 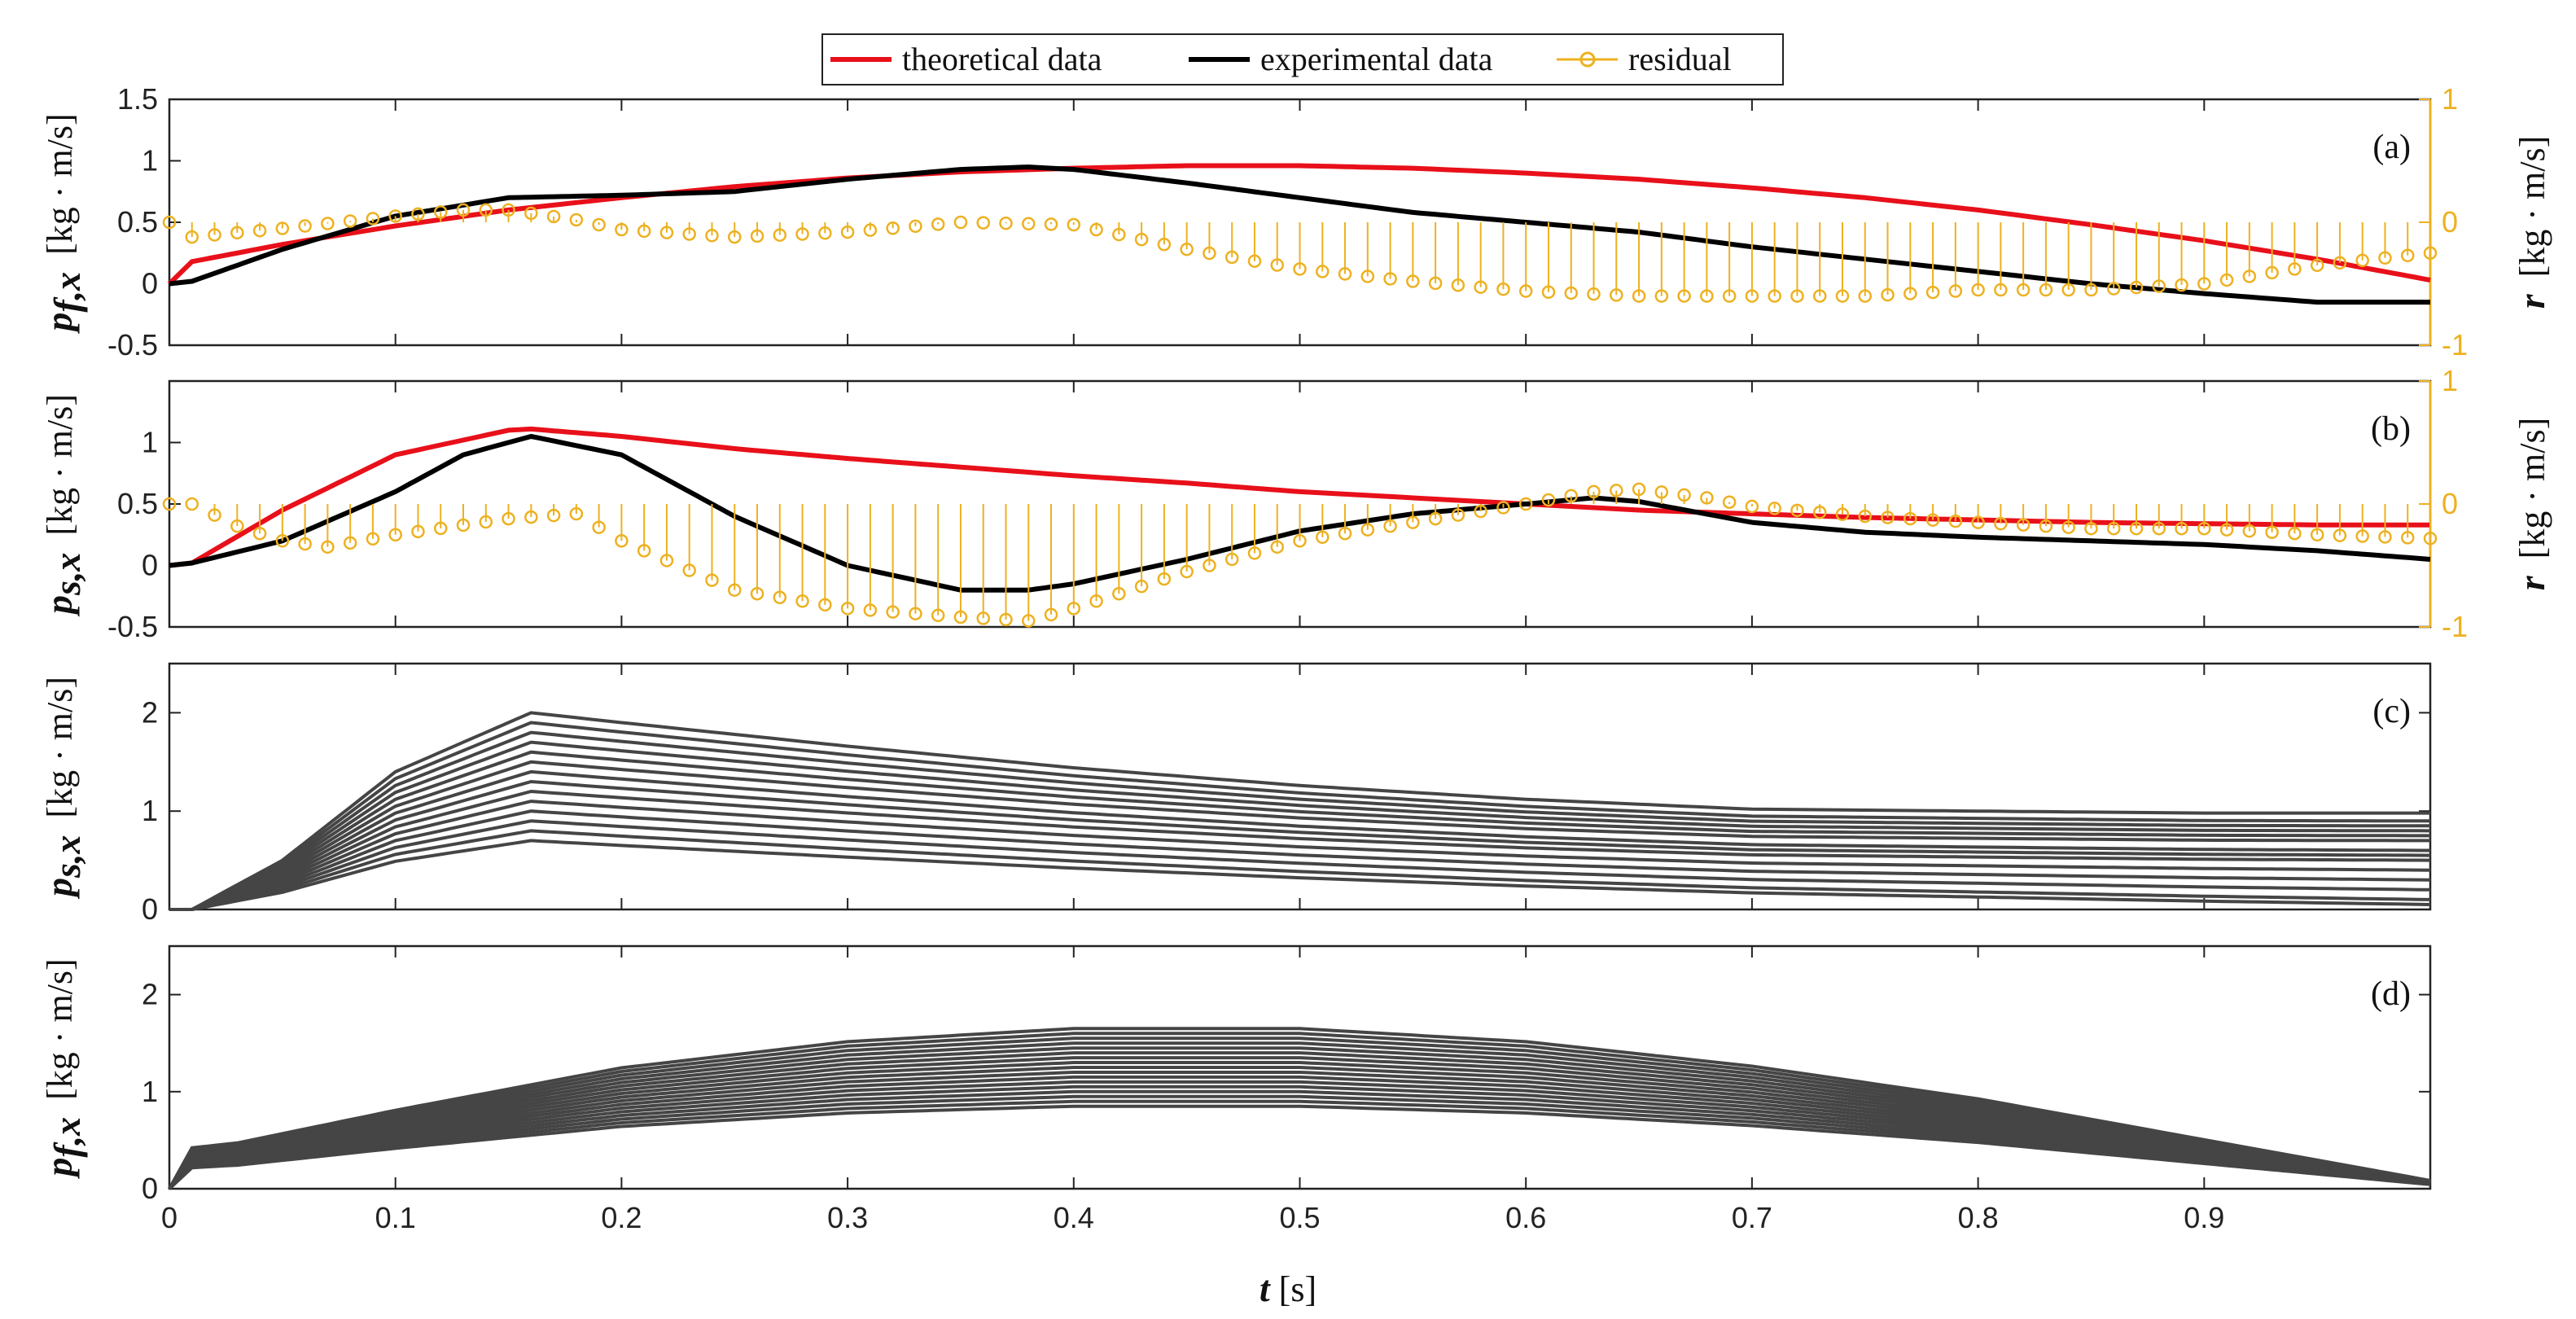 I want to click on y2-axis-label-unit: [kg · m/s], so click(x=2532, y=493).